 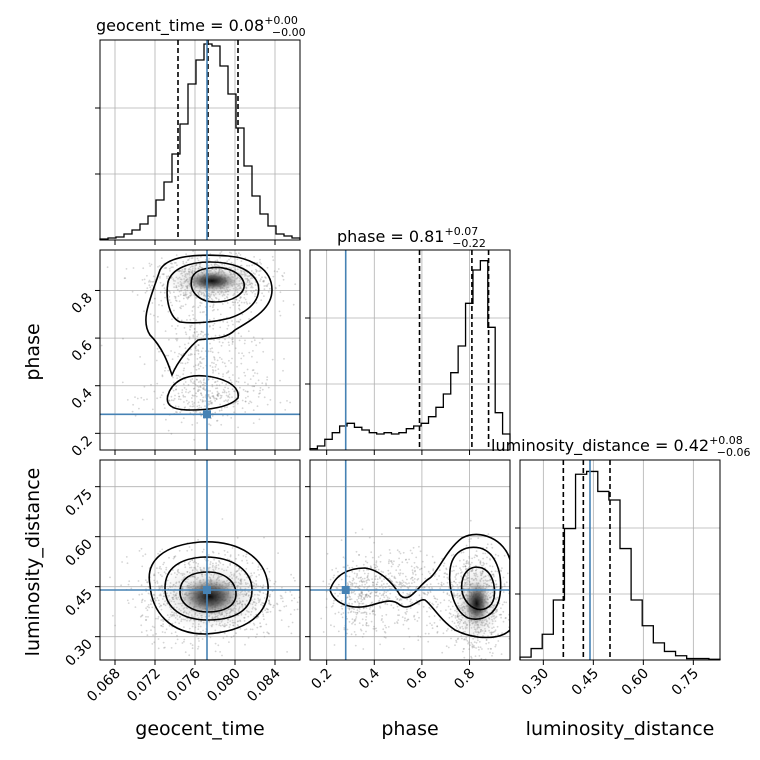 What do you see at coordinates (33, 351) in the screenshot?
I see `ylabel-phase: phase` at bounding box center [33, 351].